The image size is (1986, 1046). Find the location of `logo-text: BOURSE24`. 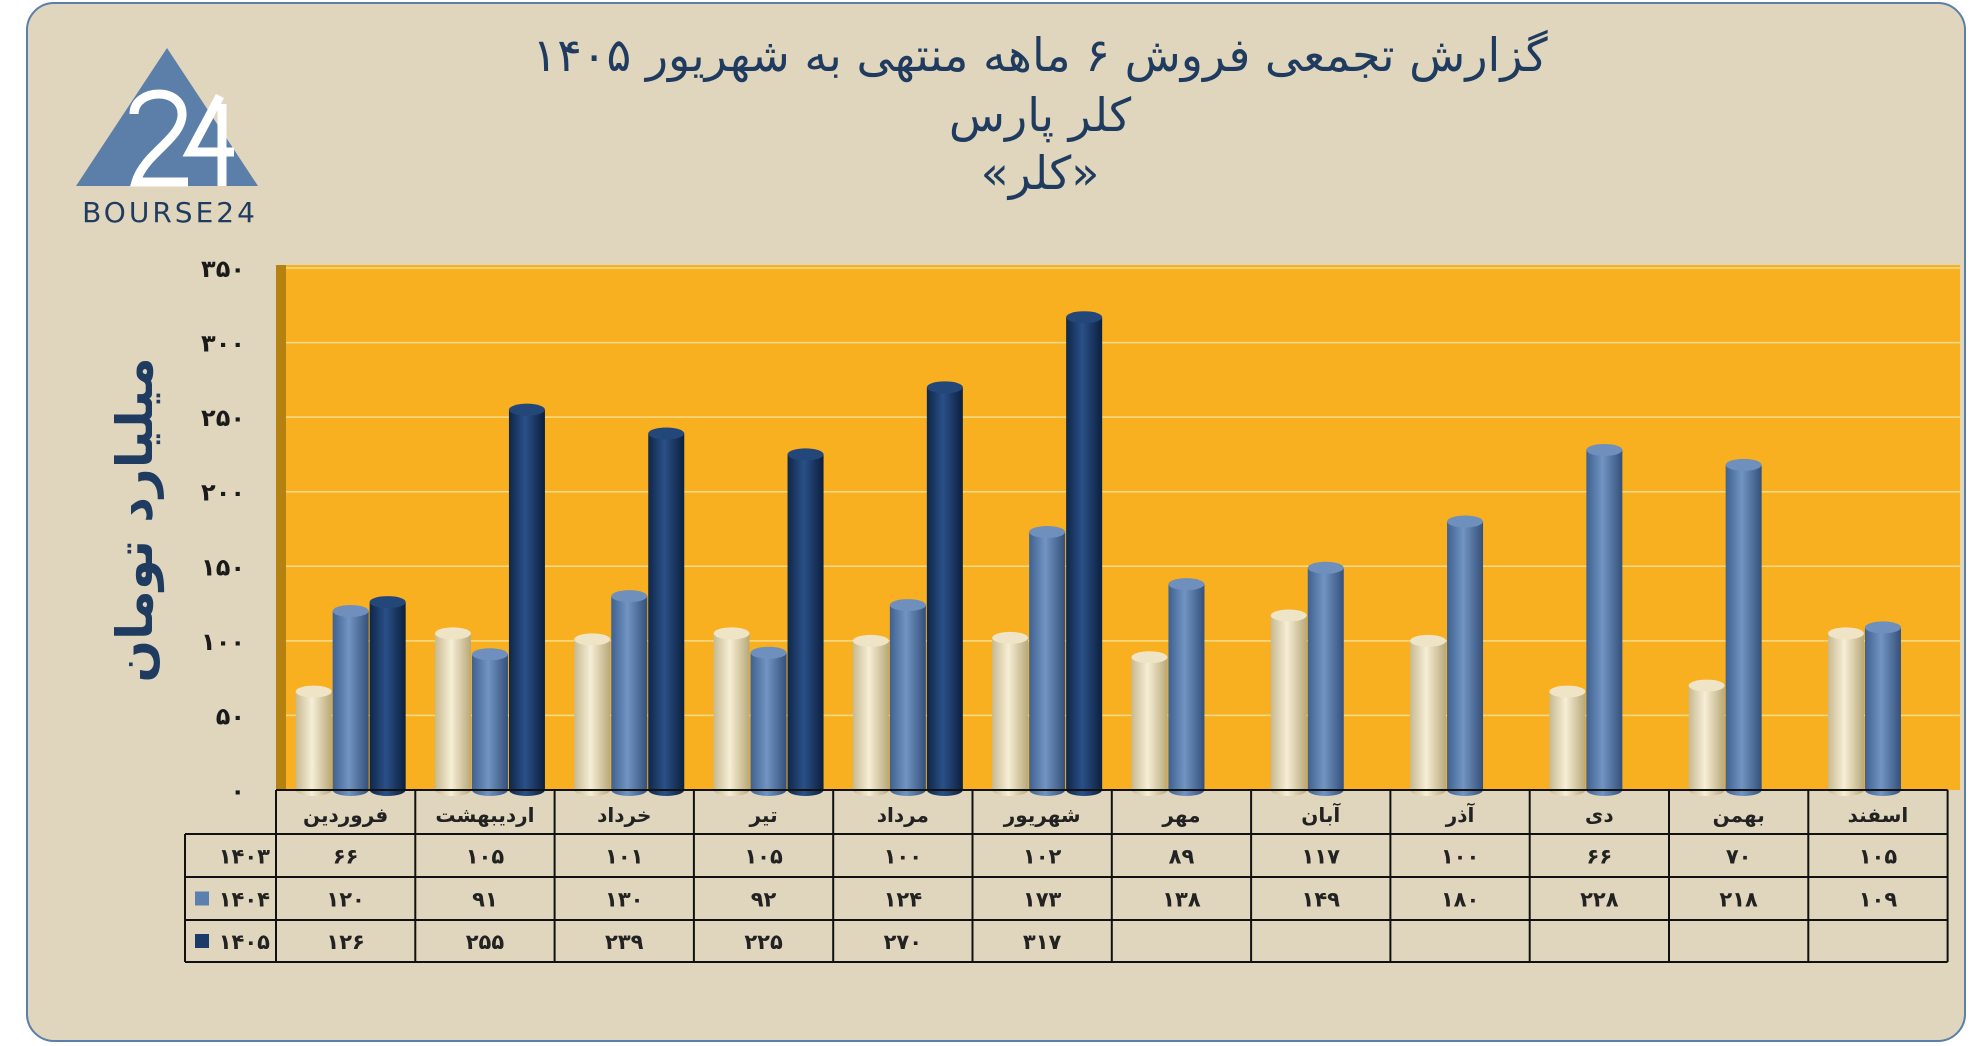

logo-text: BOURSE24 is located at coordinates (170, 212).